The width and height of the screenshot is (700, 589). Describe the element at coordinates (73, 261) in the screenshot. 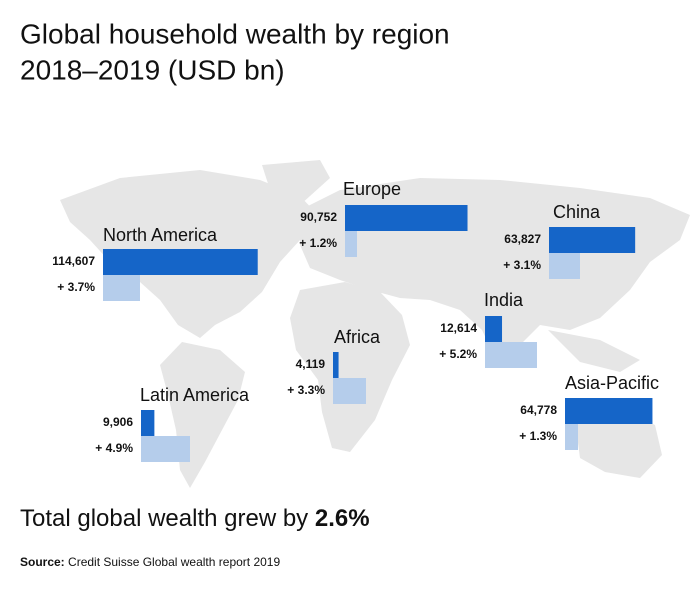

I see `wealth-label: 114,607` at that location.